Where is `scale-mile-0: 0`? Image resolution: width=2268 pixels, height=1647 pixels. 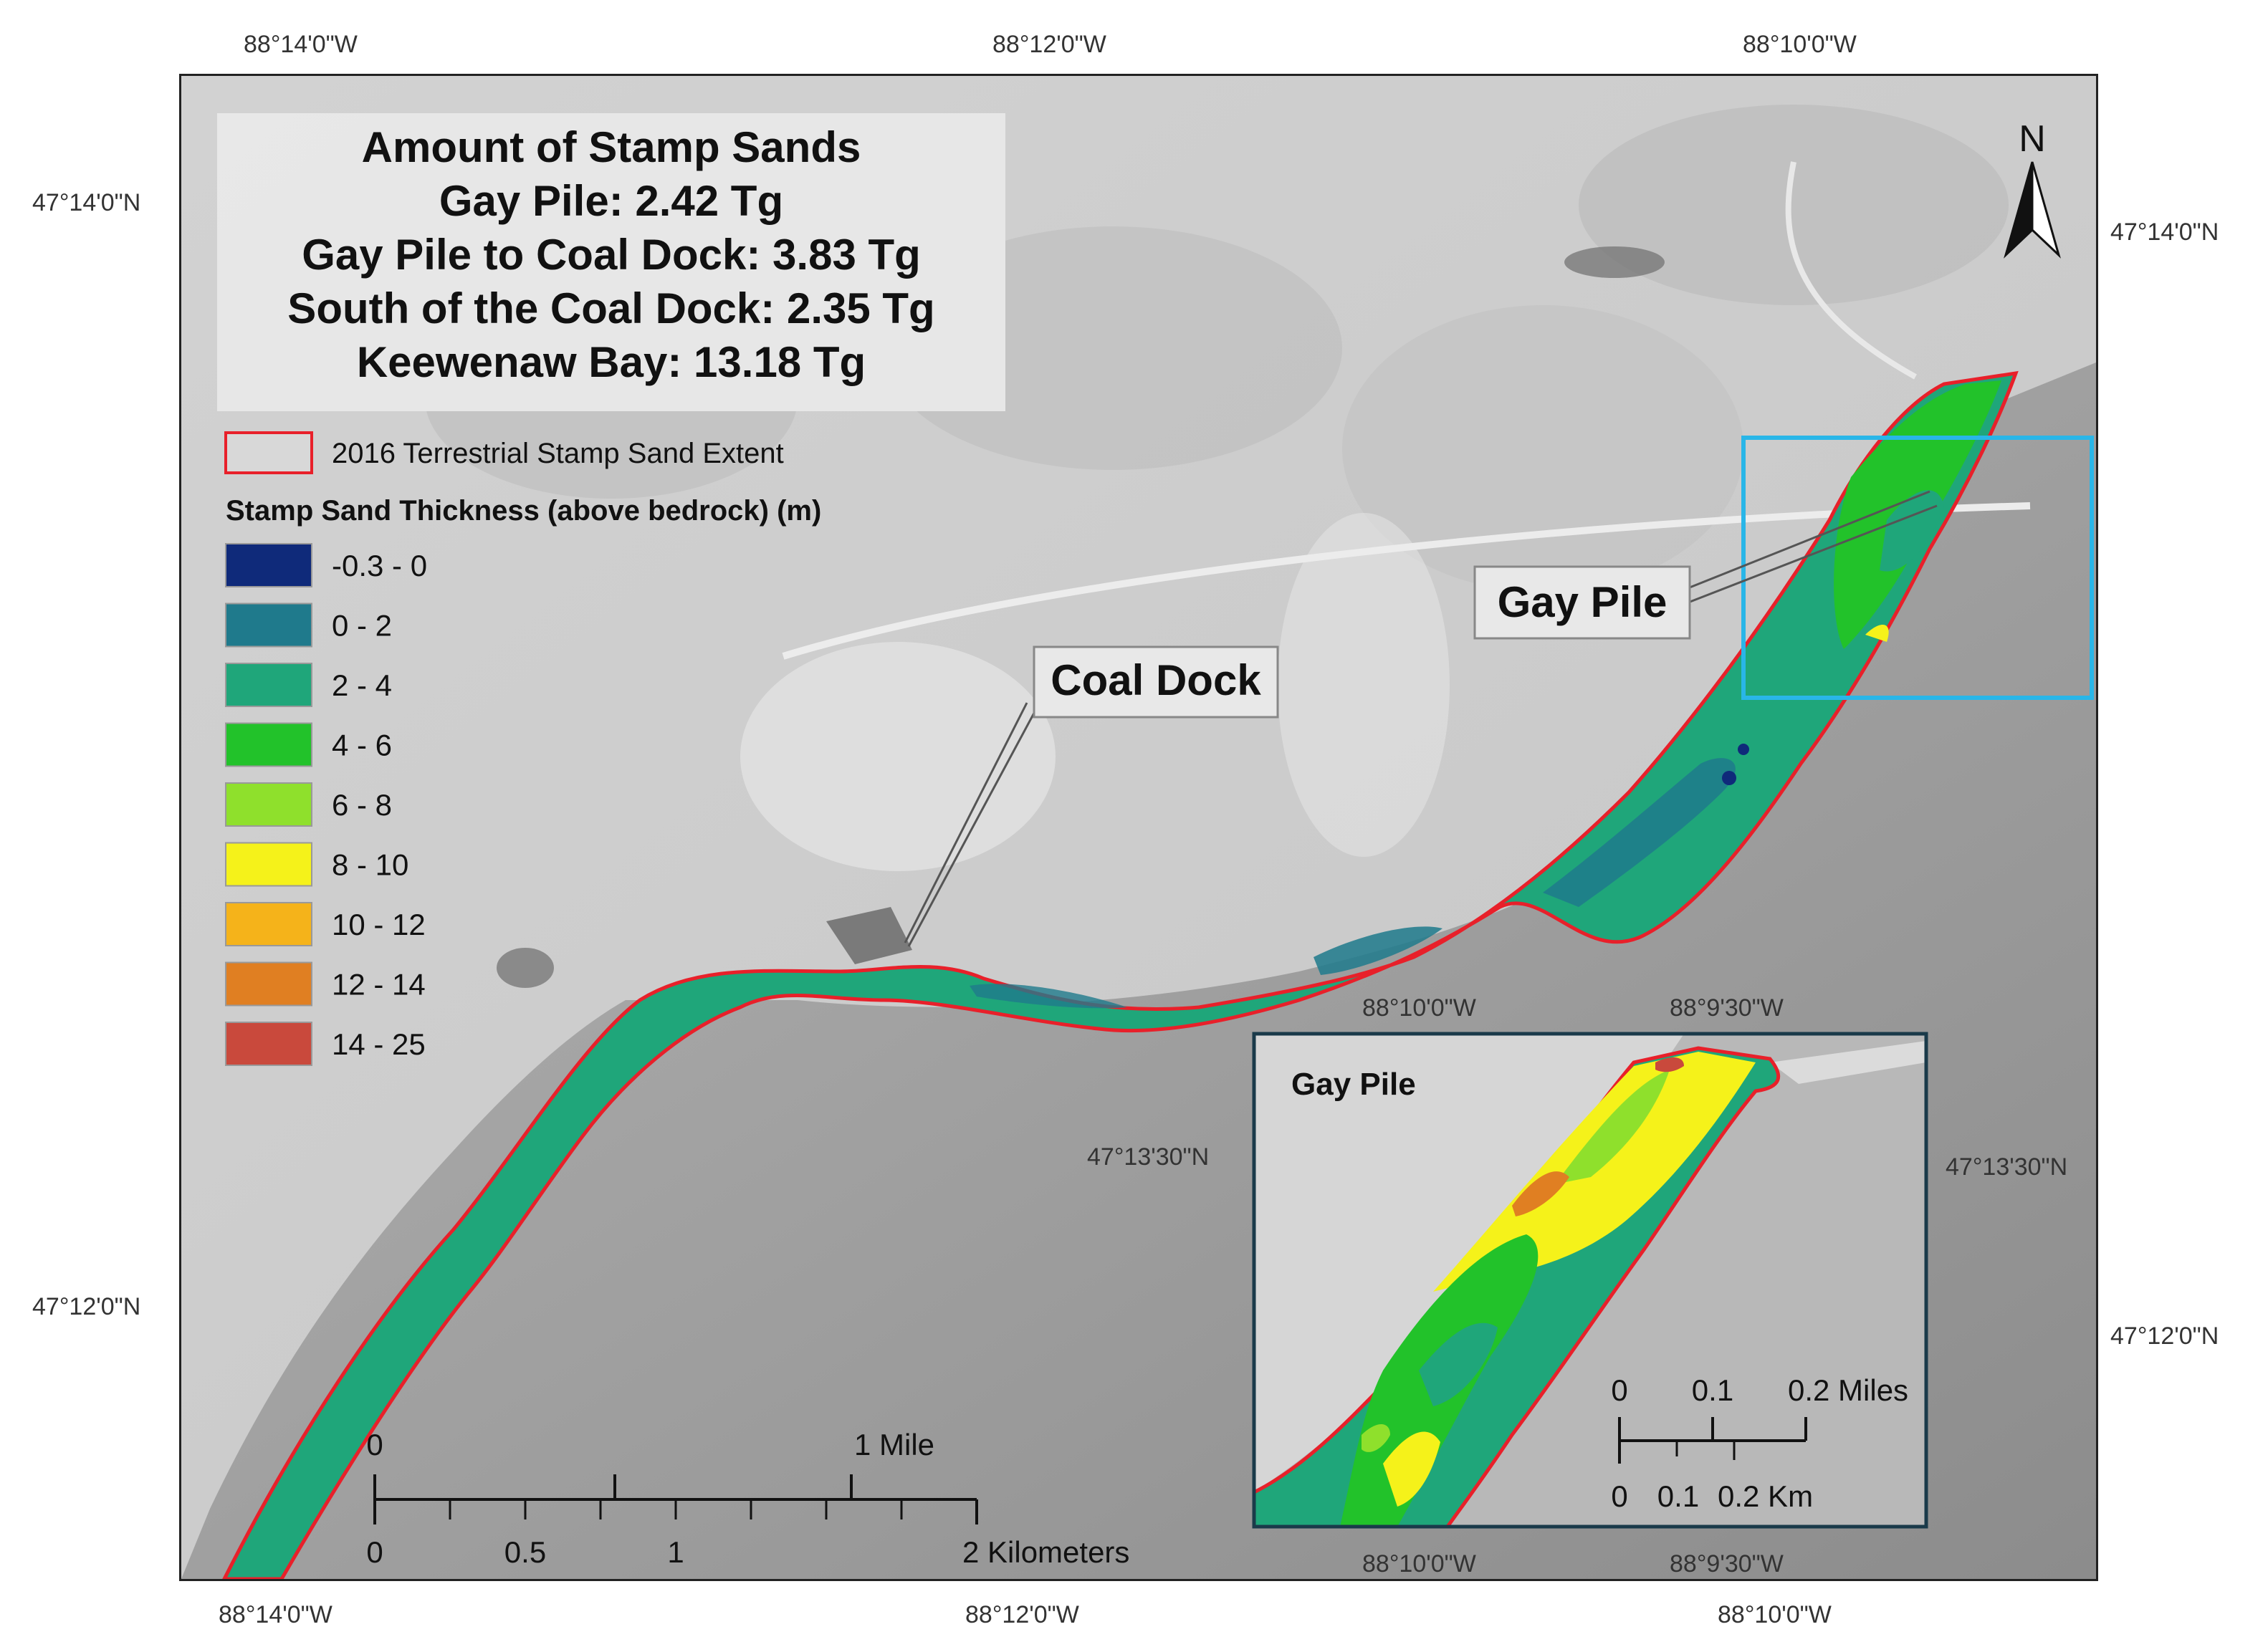
scale-mile-0: 0 is located at coordinates (374, 1444).